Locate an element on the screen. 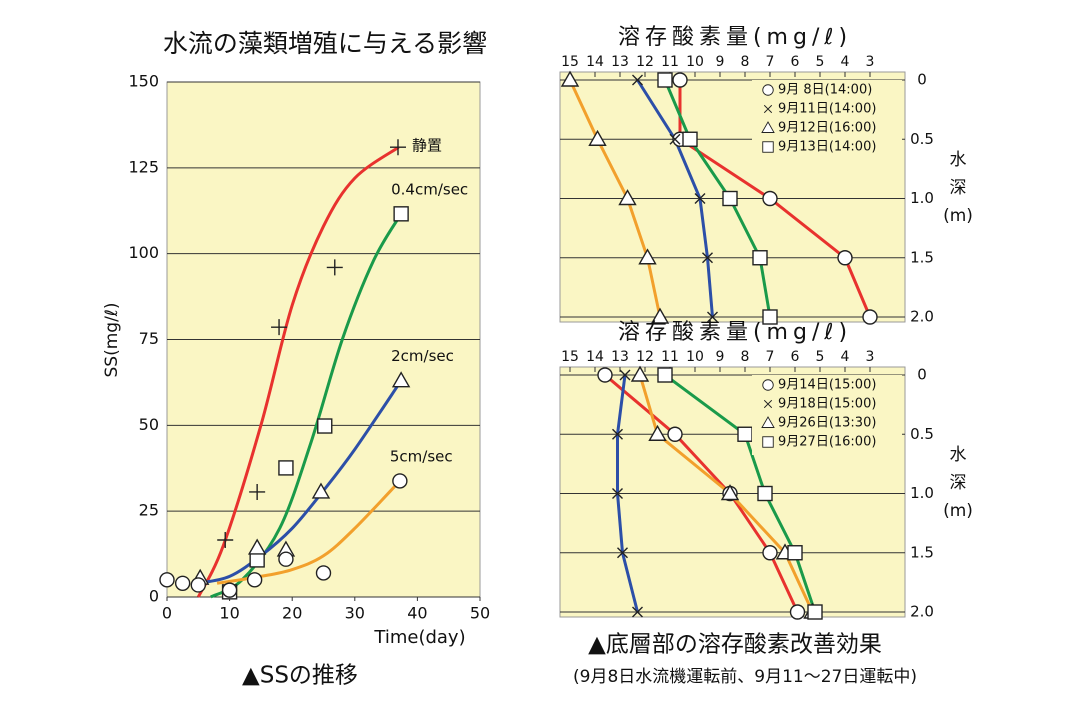  series-label: 0.4cm/sec is located at coordinates (429, 189).